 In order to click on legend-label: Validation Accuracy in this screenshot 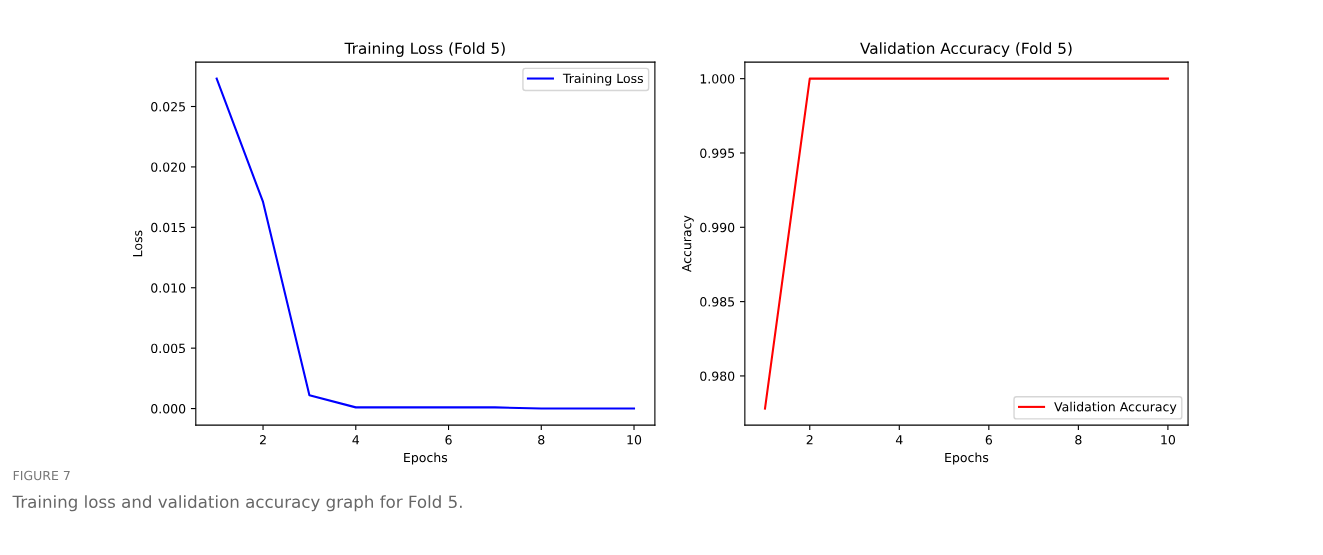, I will do `click(1115, 407)`.